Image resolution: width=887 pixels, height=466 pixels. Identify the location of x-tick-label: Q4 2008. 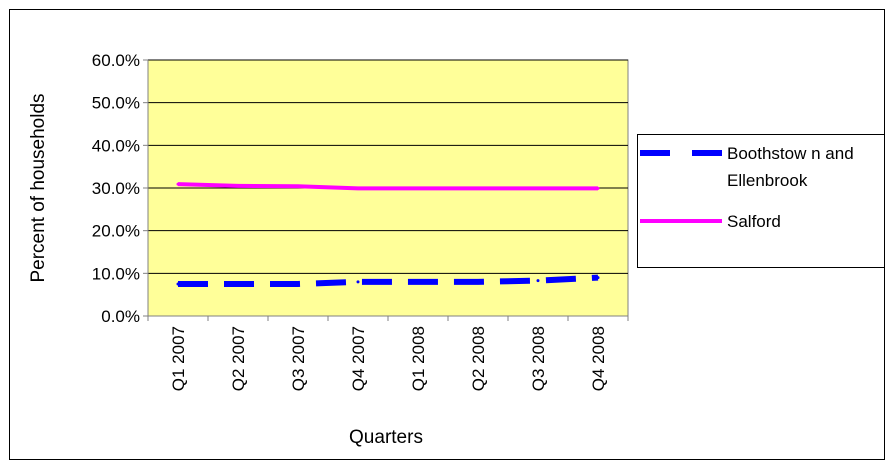
(598, 358).